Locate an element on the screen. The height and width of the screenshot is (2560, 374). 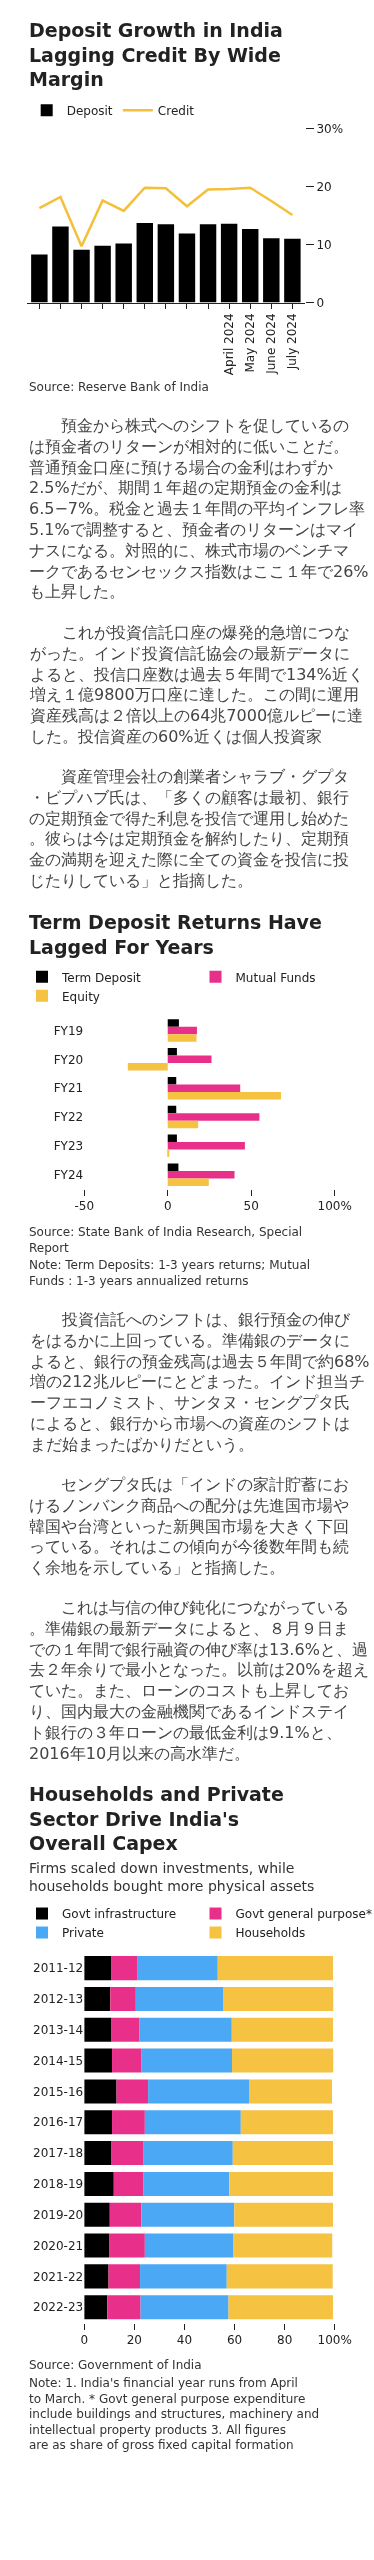
y-tick-label: 2019-20 is located at coordinates (58, 2214).